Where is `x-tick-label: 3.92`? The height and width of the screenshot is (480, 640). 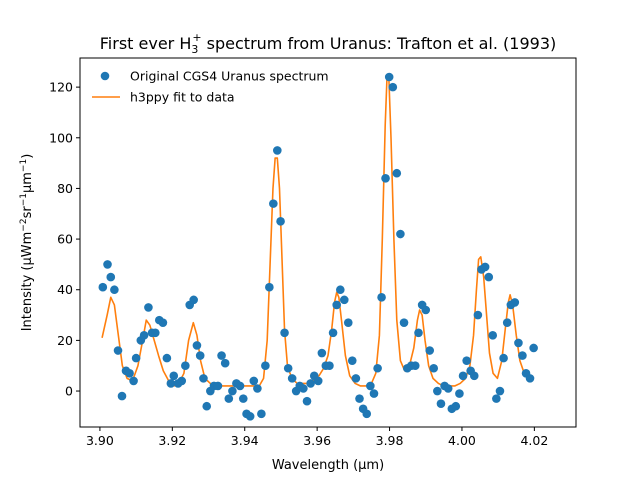 x-tick-label: 3.92 is located at coordinates (172, 440).